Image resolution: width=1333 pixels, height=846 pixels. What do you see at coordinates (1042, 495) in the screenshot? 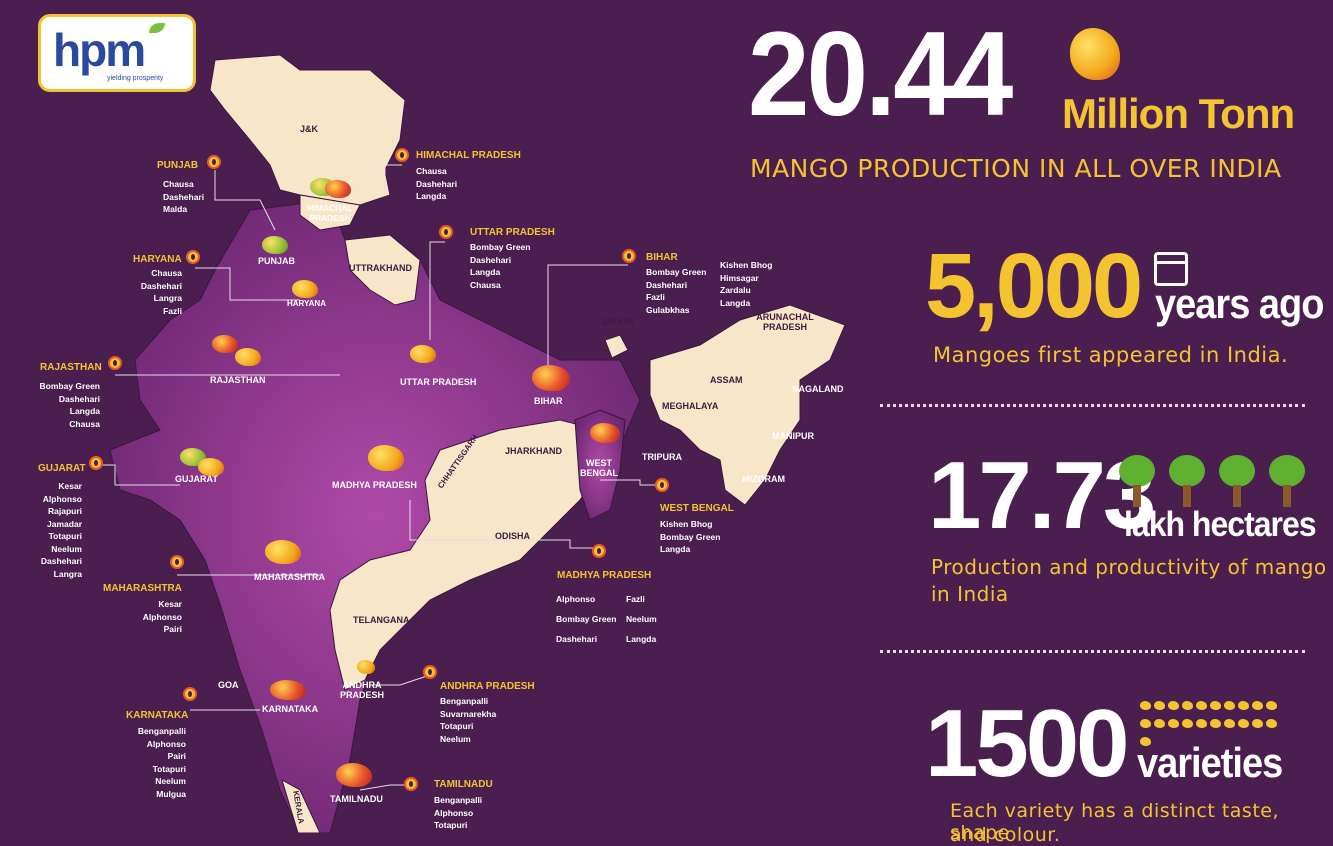
I see `stat-area-number: 17.73` at bounding box center [1042, 495].